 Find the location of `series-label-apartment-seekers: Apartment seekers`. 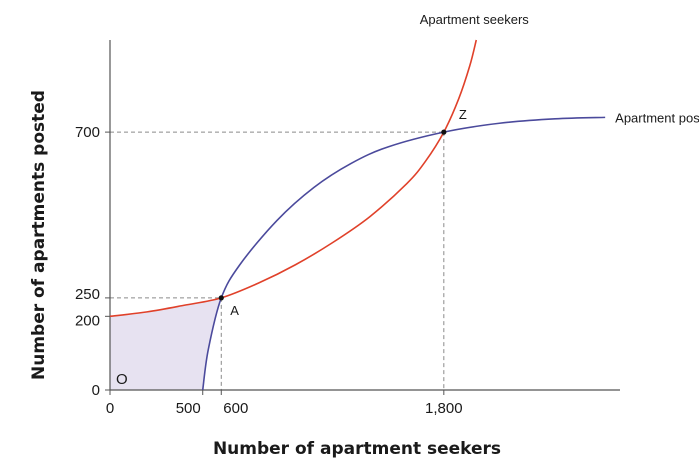

series-label-apartment-seekers: Apartment seekers is located at coordinates (475, 19).